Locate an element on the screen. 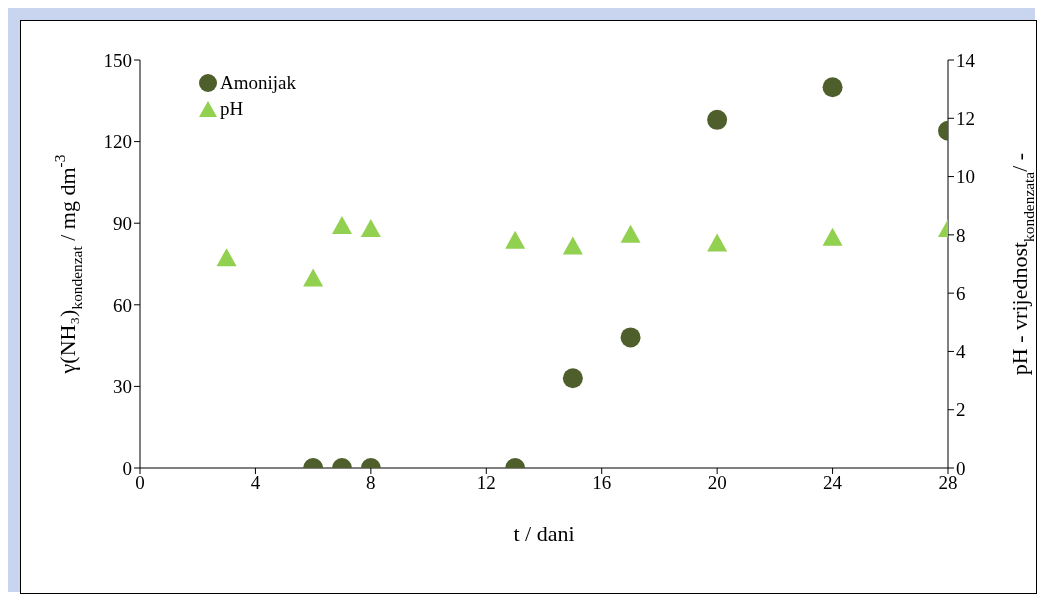  legend-label: pH is located at coordinates (232, 109).